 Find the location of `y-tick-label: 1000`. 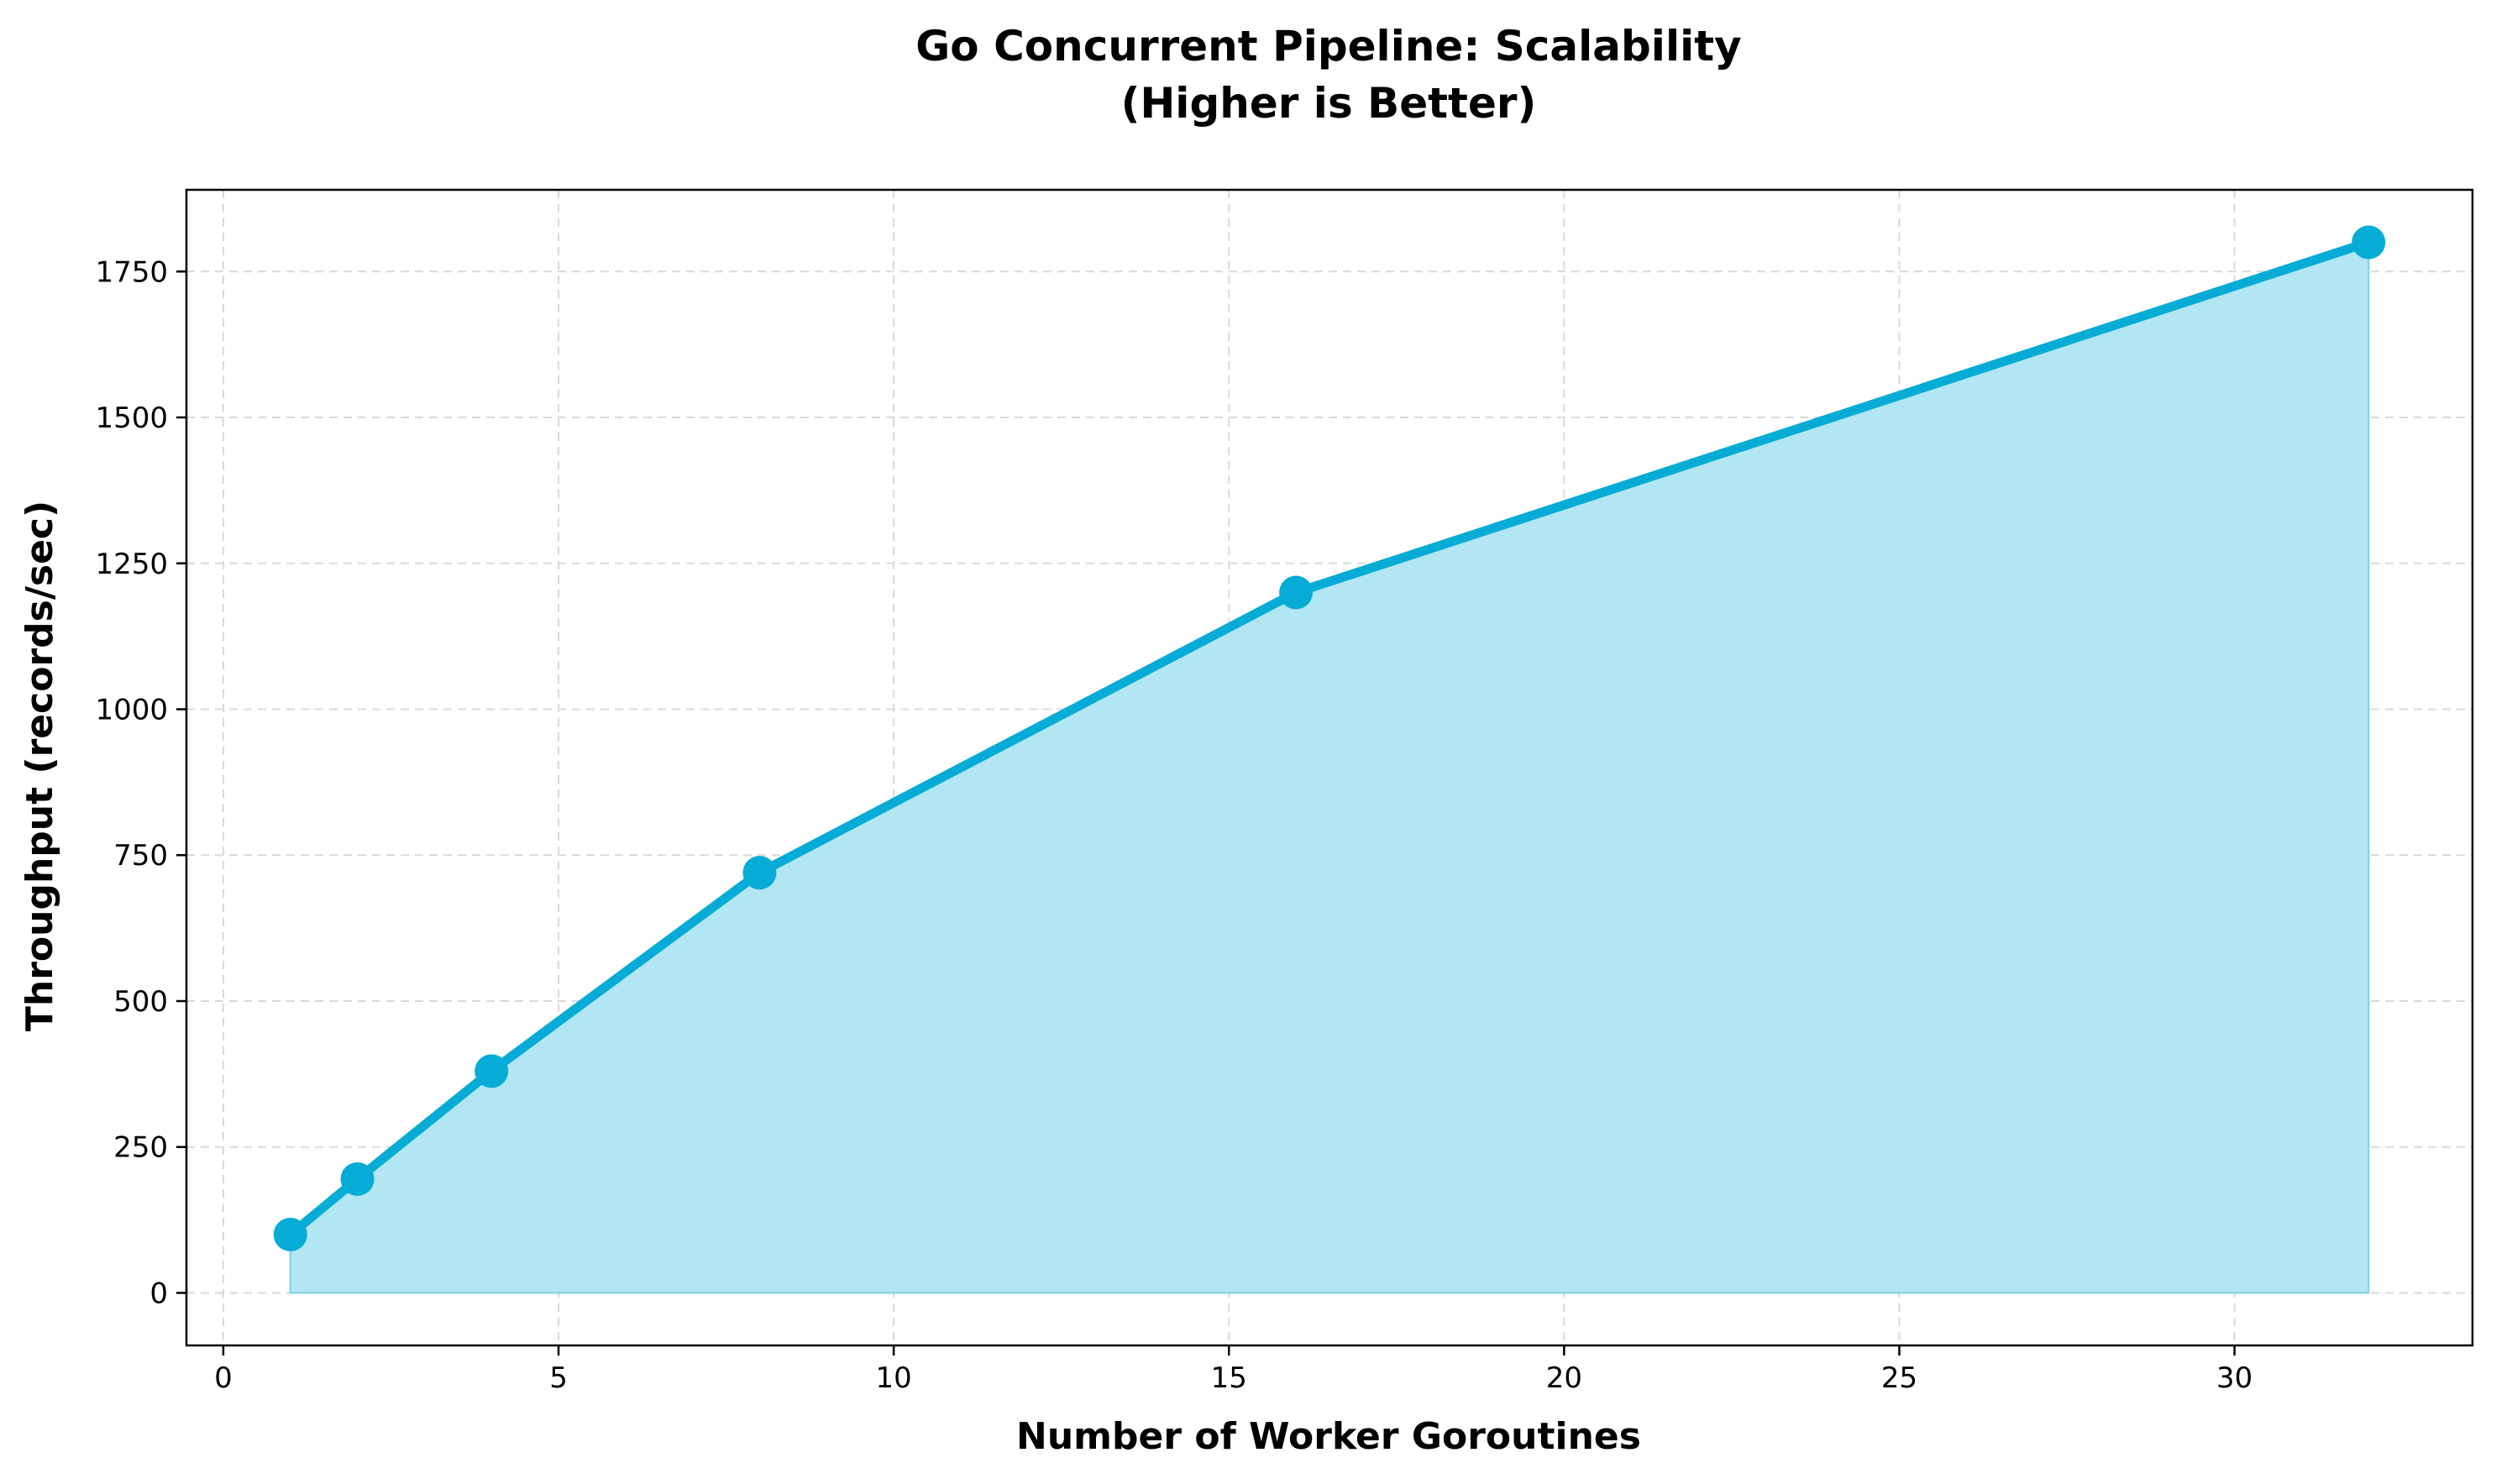

y-tick-label: 1000 is located at coordinates (131, 711).